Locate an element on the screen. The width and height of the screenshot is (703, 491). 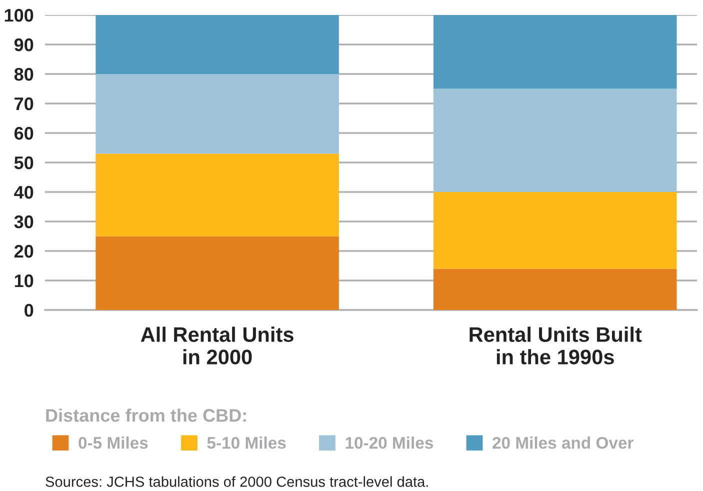
x-tick-label: All Rental Units in 2000 is located at coordinates (217, 345).